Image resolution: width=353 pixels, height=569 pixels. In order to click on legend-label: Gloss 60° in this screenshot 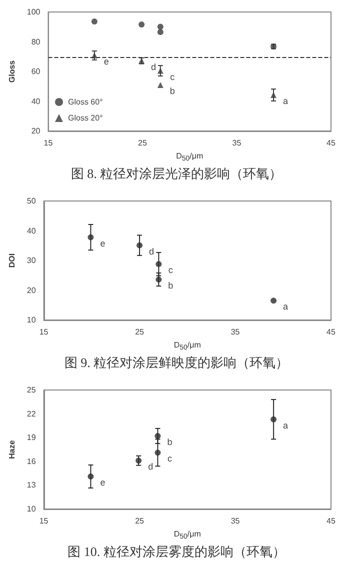, I will do `click(85, 102)`.